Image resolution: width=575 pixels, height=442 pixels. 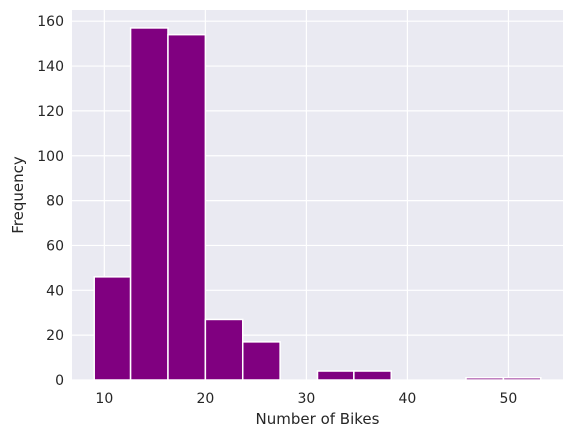 I want to click on x-axis-label: Number of Bikes, so click(x=318, y=419).